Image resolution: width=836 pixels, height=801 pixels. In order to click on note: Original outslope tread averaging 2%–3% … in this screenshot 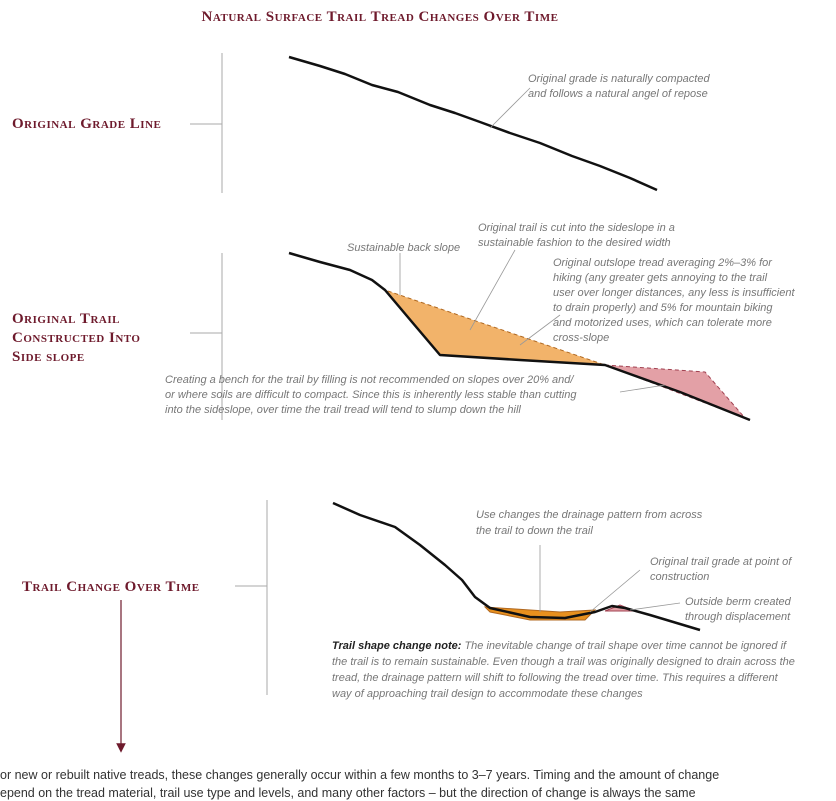, I will do `click(663, 263)`.